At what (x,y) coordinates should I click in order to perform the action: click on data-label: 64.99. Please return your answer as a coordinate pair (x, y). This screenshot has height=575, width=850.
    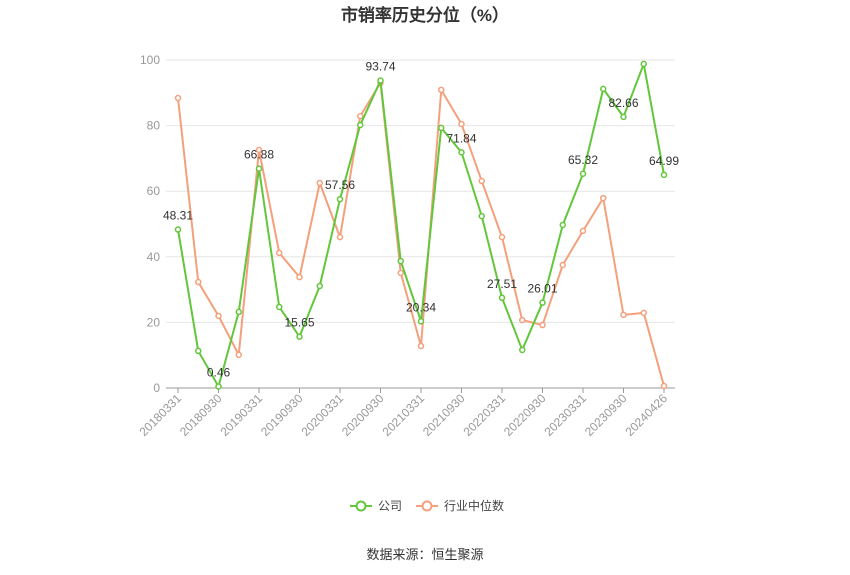
    Looking at the image, I should click on (664, 161).